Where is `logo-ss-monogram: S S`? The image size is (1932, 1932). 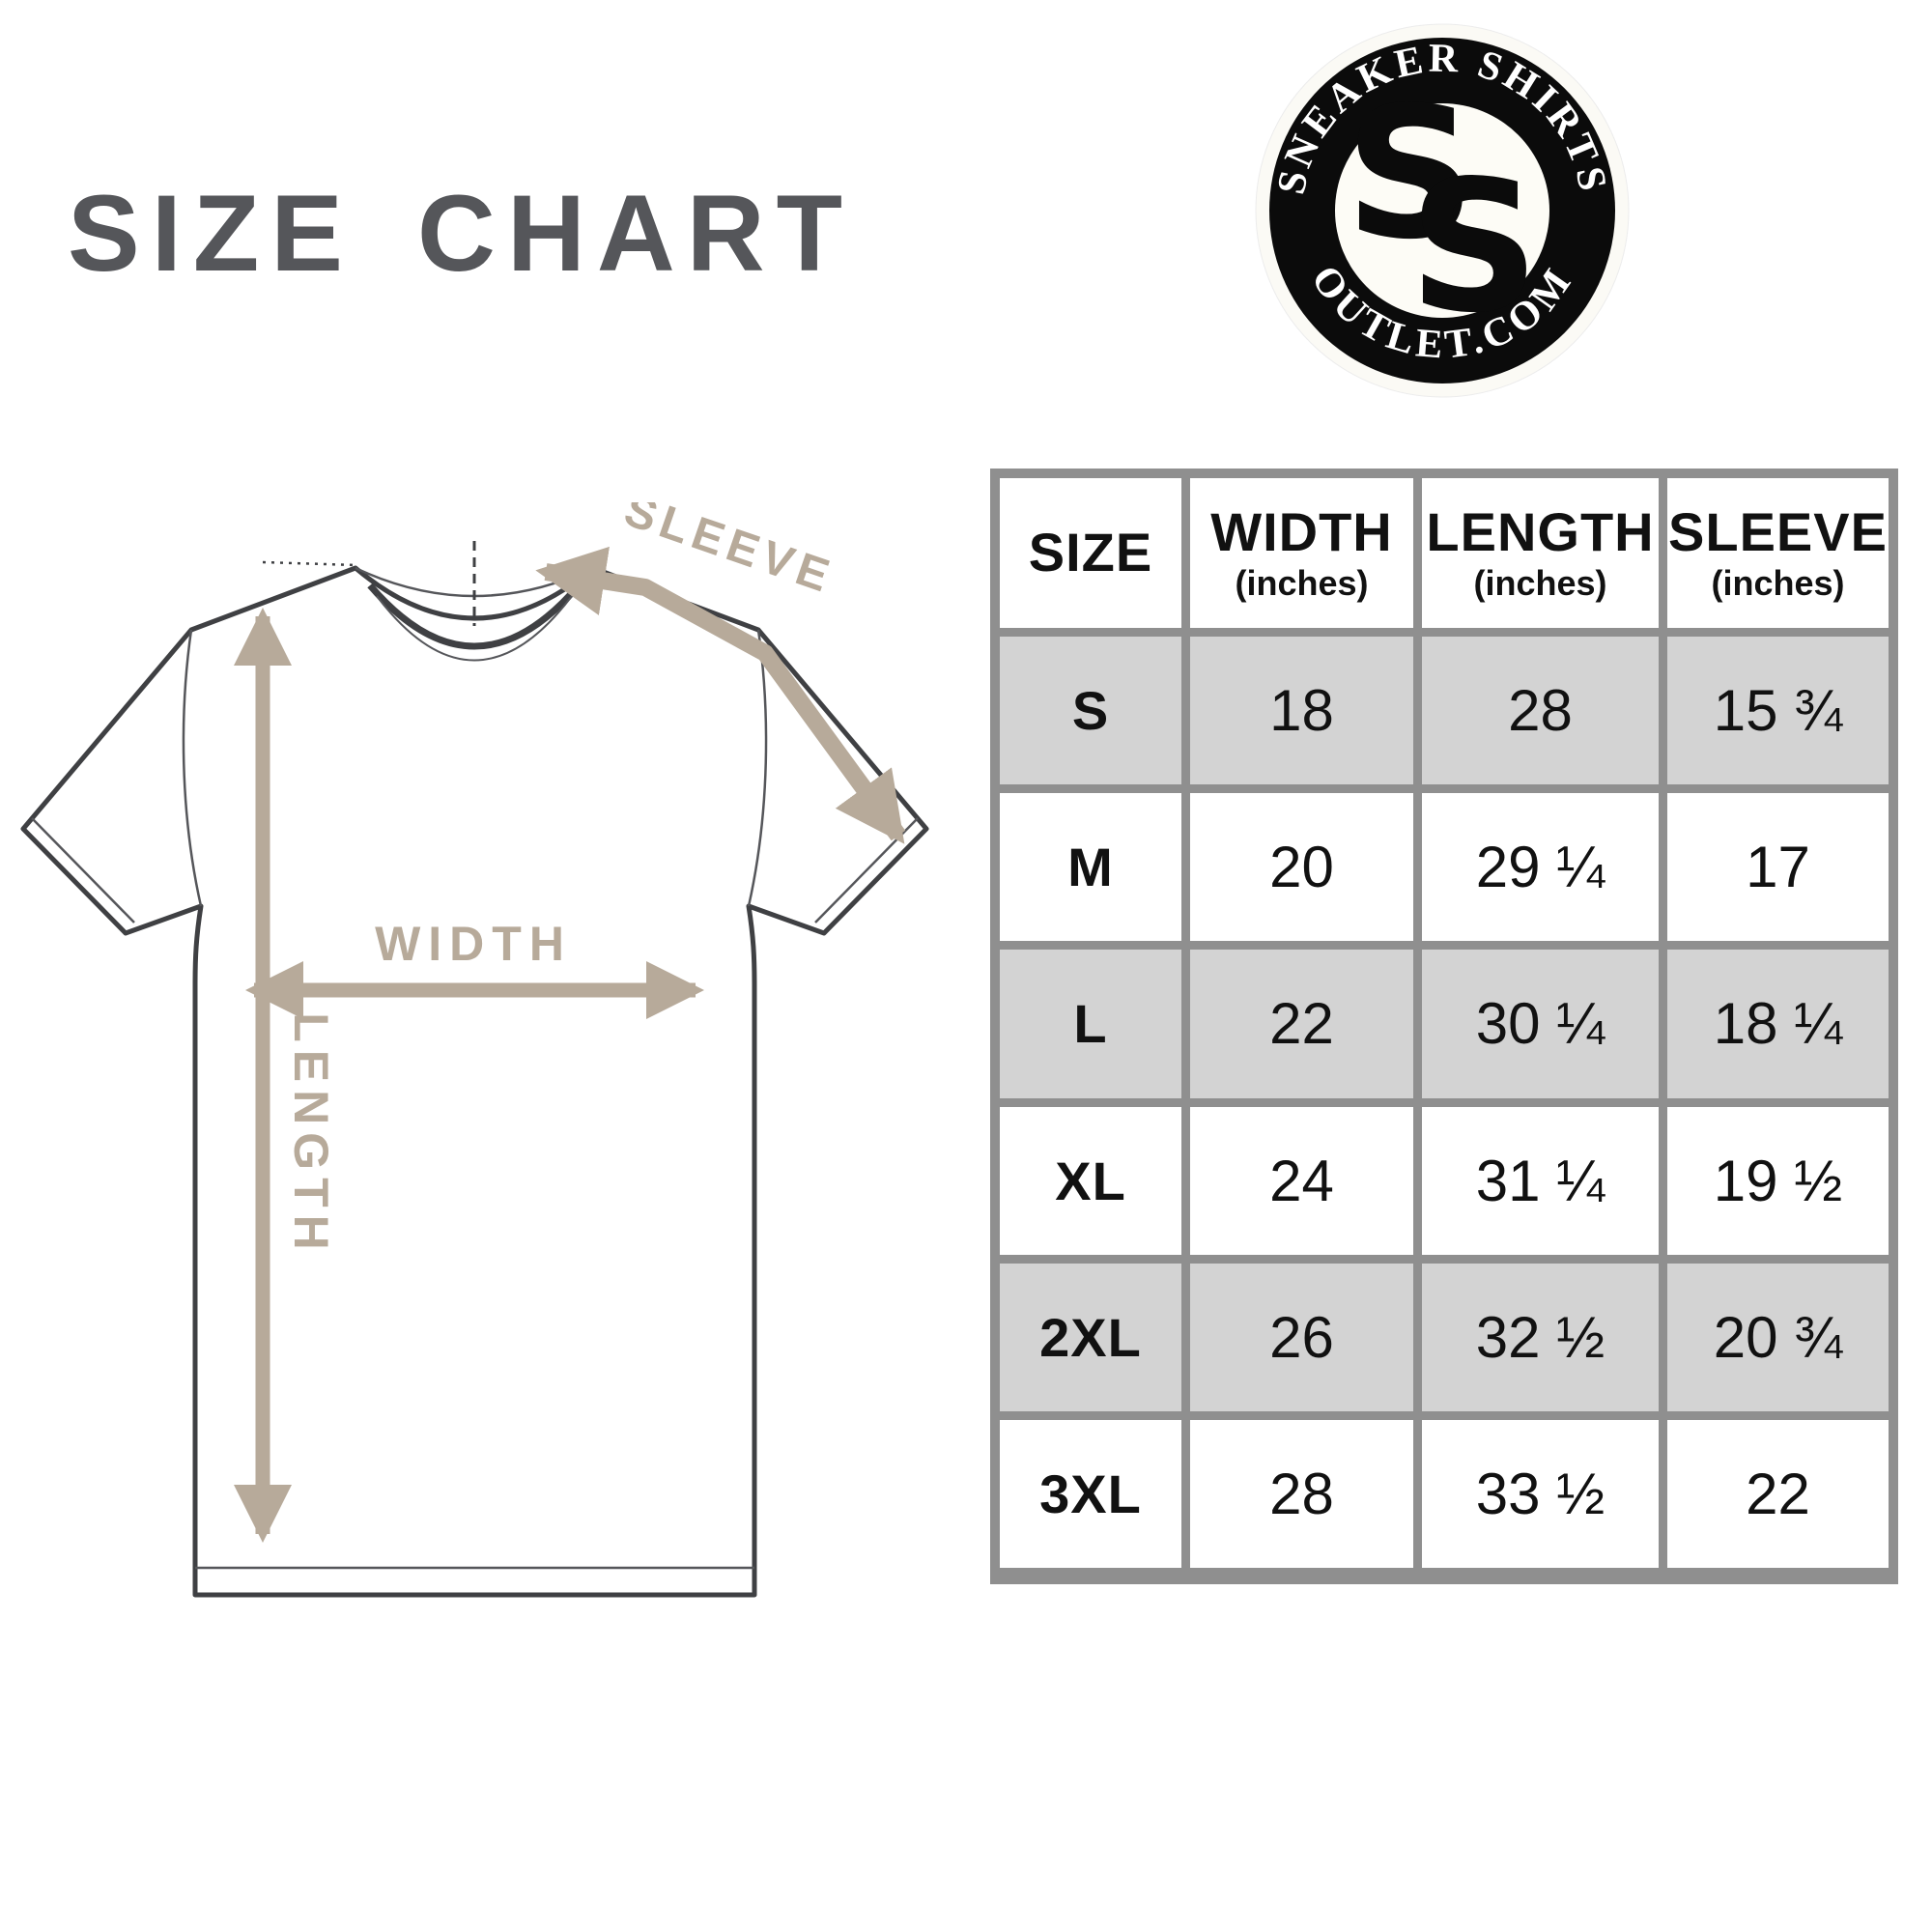
logo-ss-monogram: S S is located at coordinates (1442, 211).